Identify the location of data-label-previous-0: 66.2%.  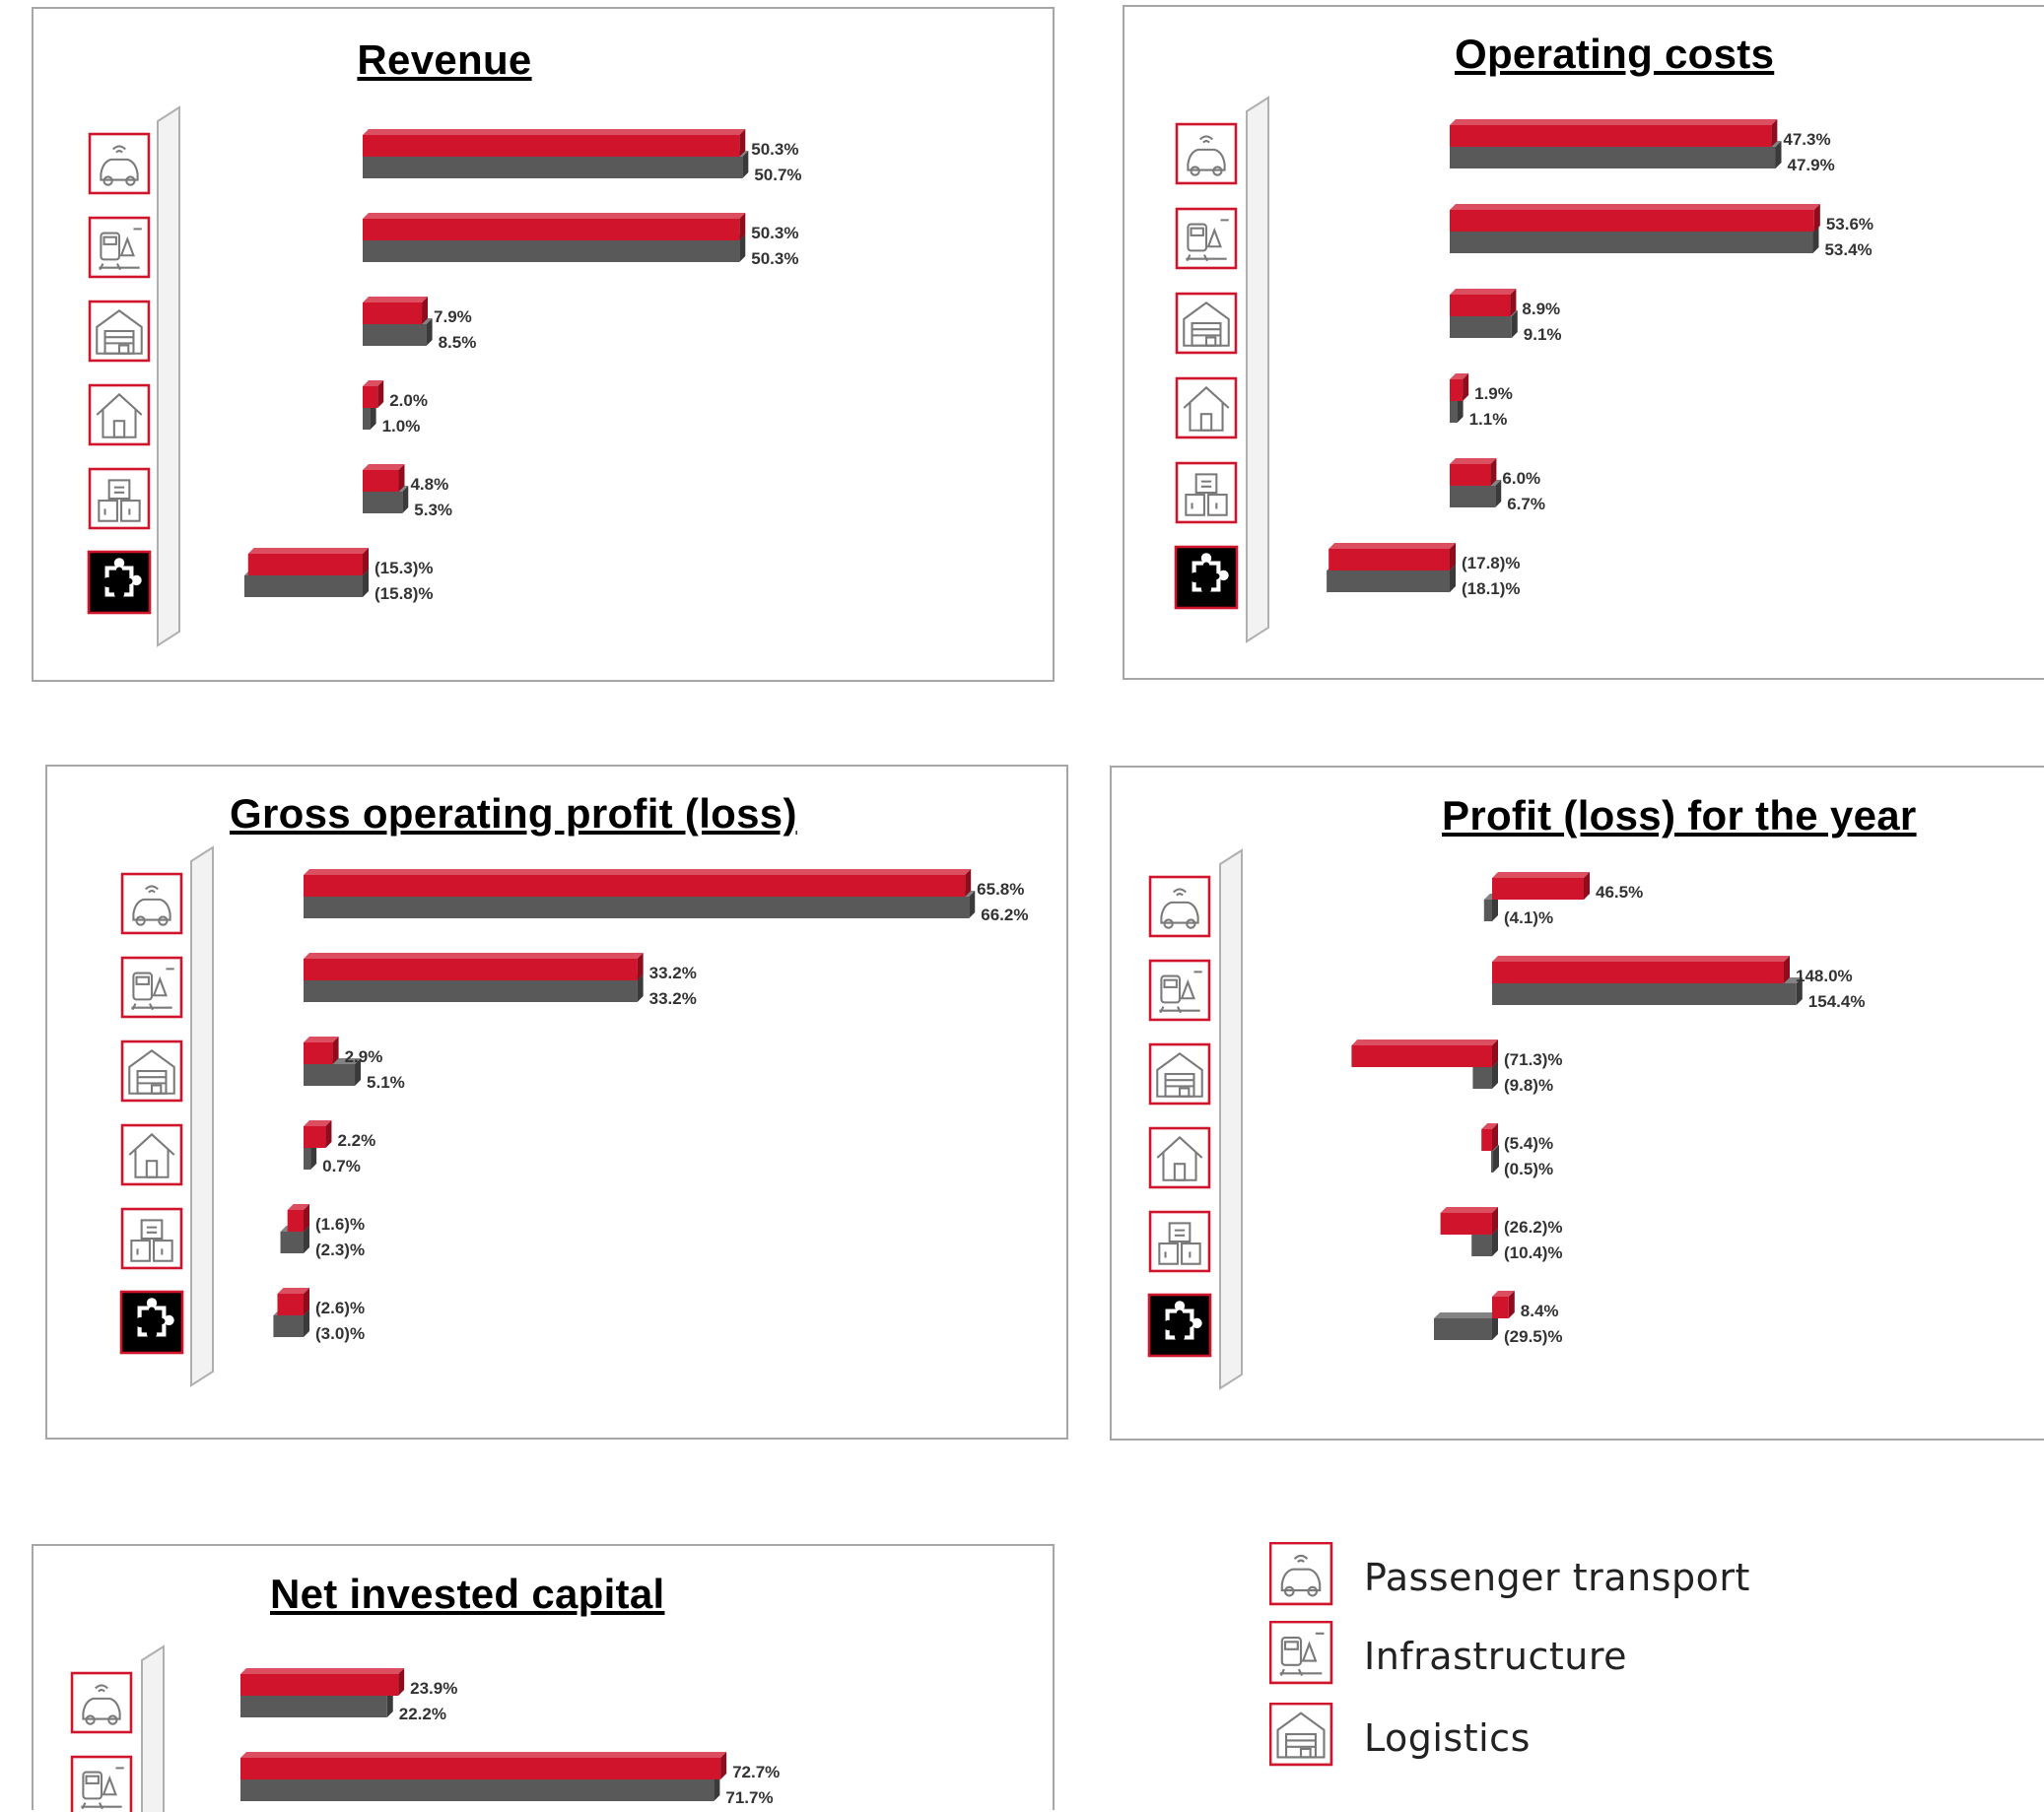
(1004, 915).